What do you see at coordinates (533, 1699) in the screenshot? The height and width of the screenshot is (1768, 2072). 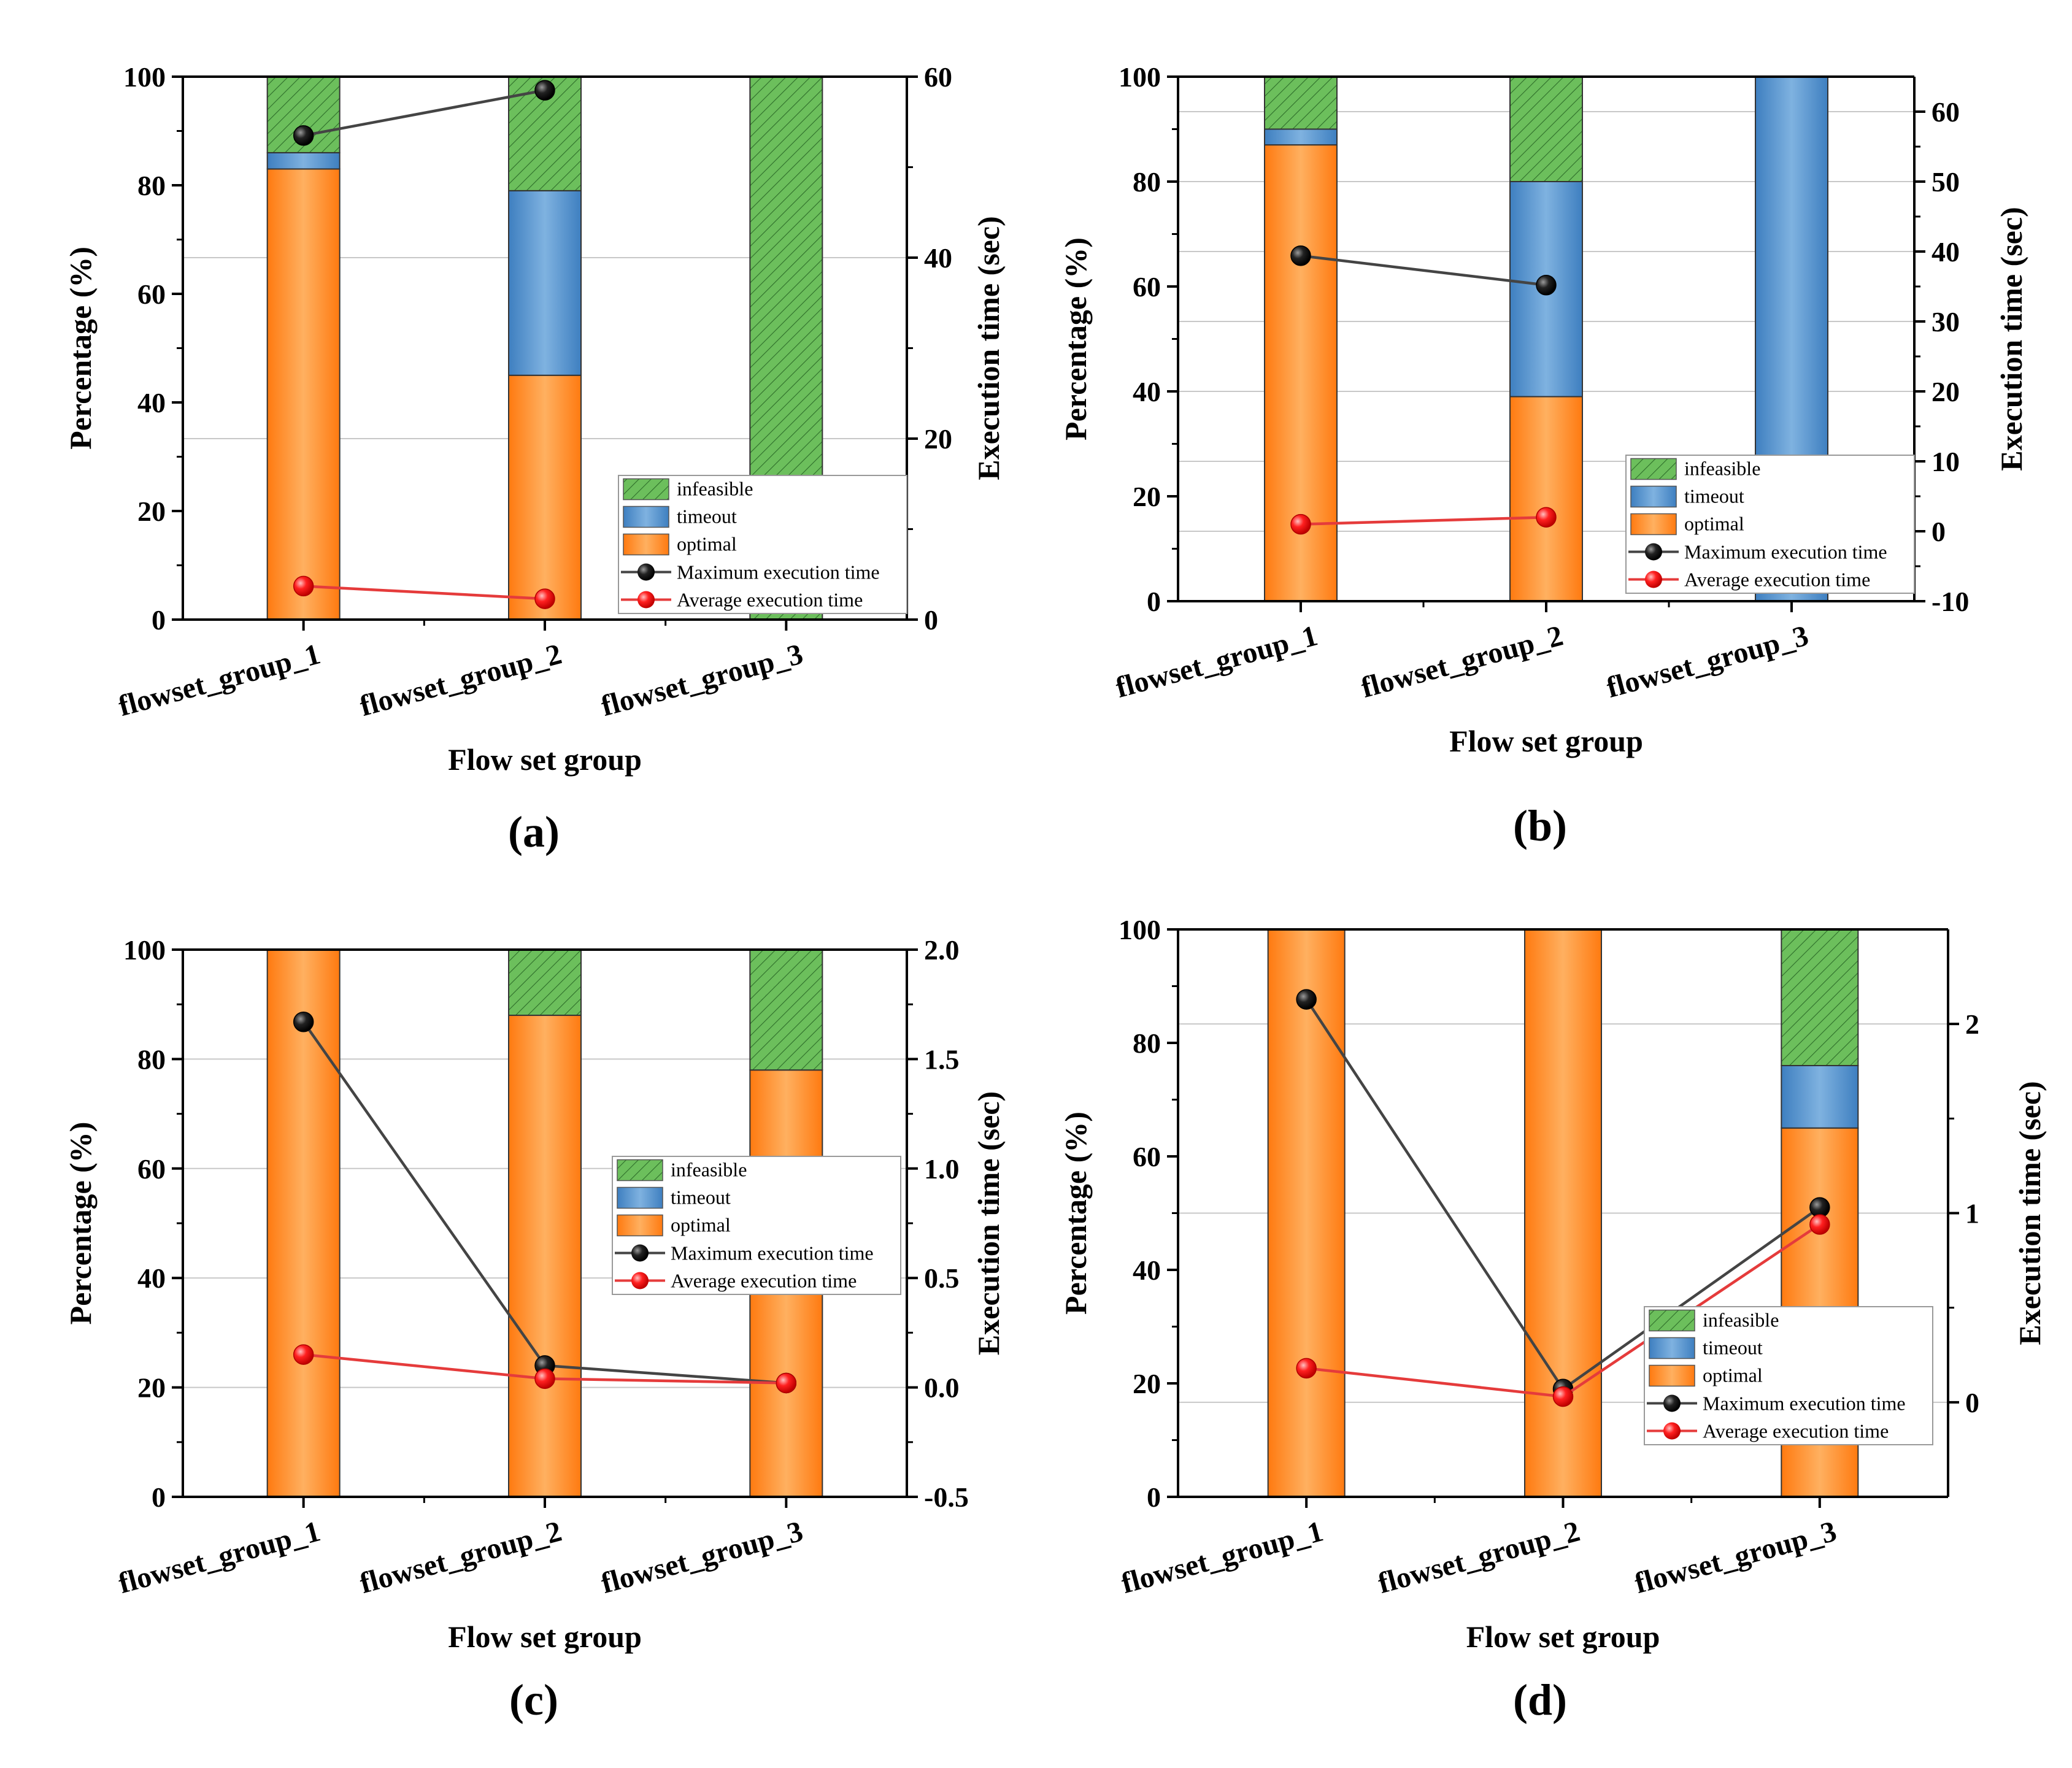 I see `panel-label: (c)` at bounding box center [533, 1699].